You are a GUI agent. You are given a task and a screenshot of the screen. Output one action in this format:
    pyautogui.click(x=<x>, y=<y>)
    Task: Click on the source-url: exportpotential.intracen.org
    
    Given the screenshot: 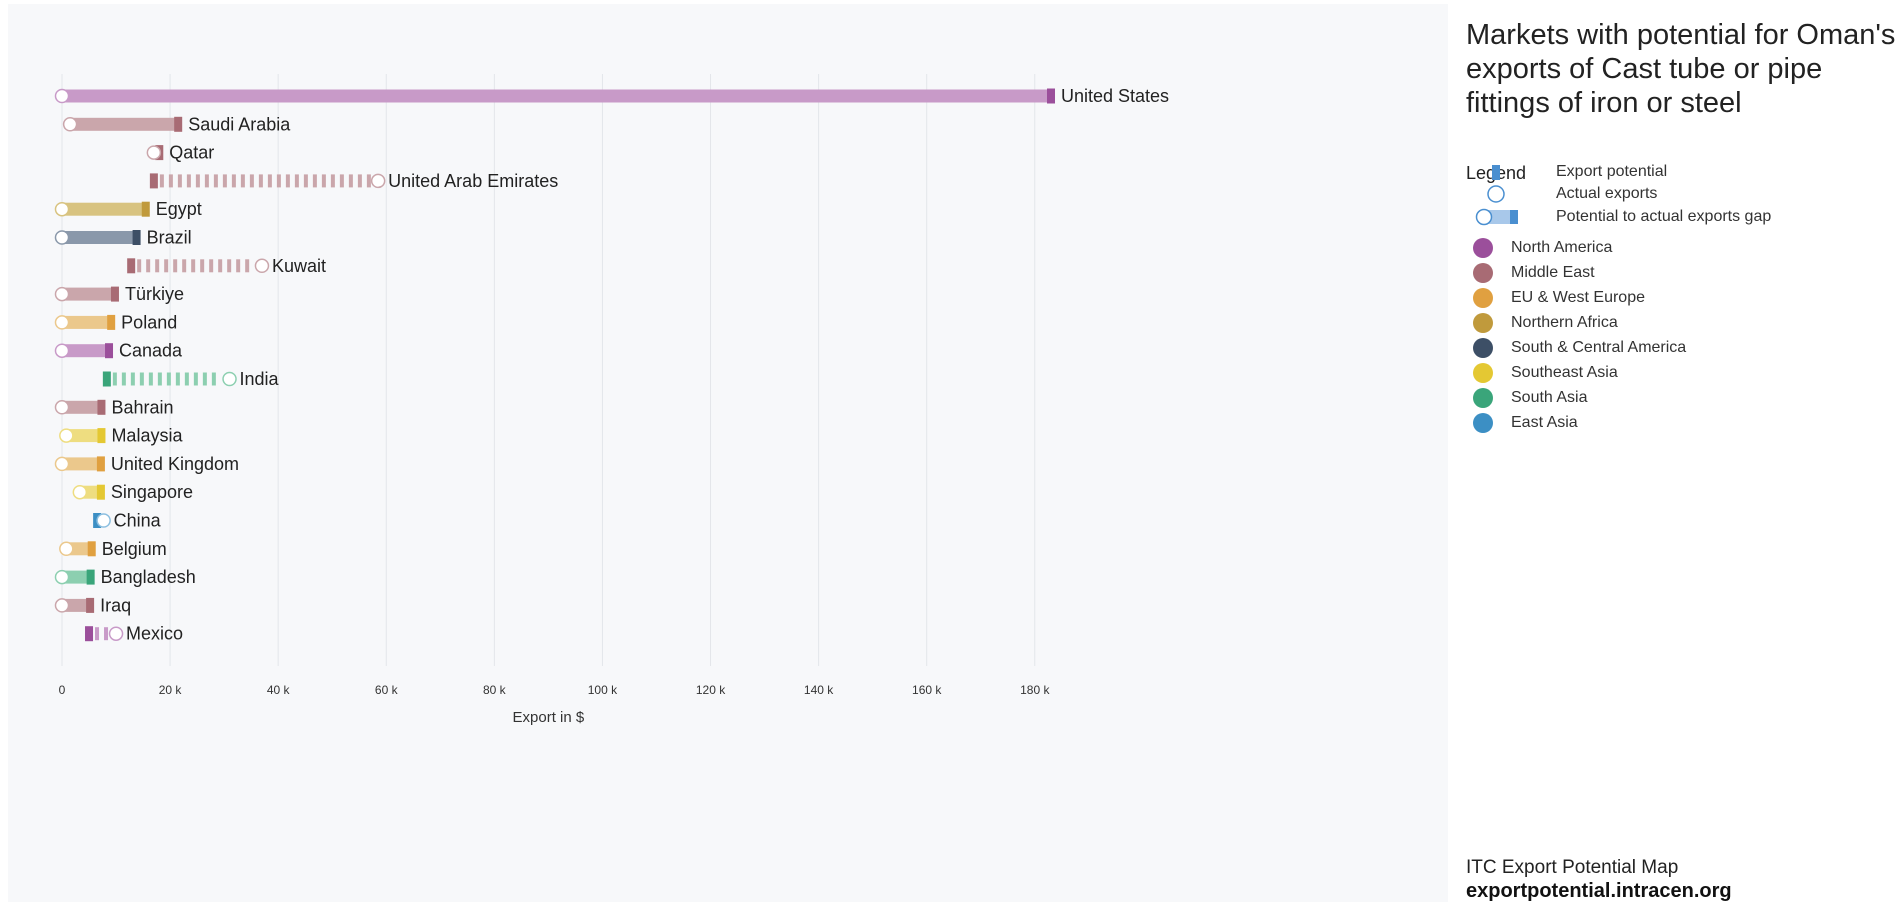 What is the action you would take?
    pyautogui.click(x=1599, y=891)
    